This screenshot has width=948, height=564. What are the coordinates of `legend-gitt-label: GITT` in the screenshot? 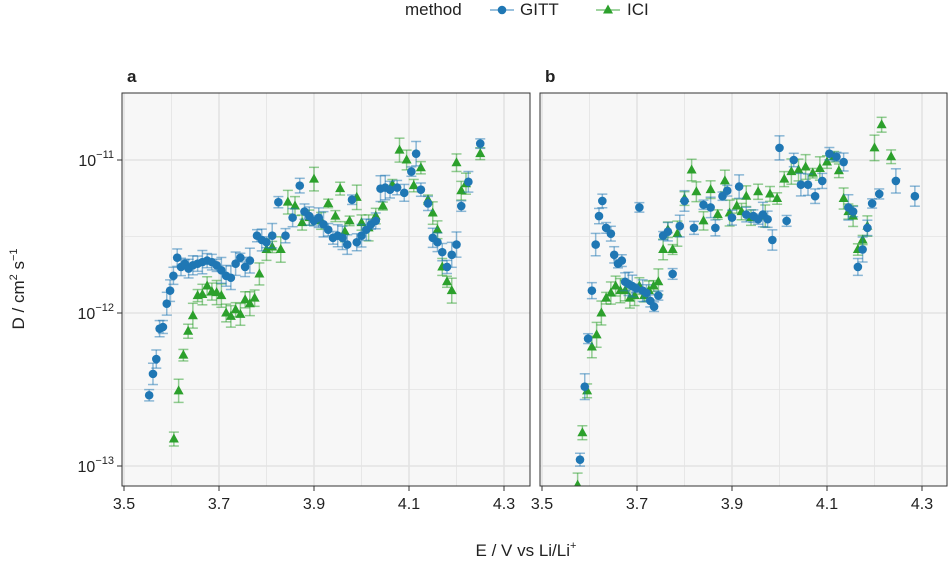 It's located at (539, 9).